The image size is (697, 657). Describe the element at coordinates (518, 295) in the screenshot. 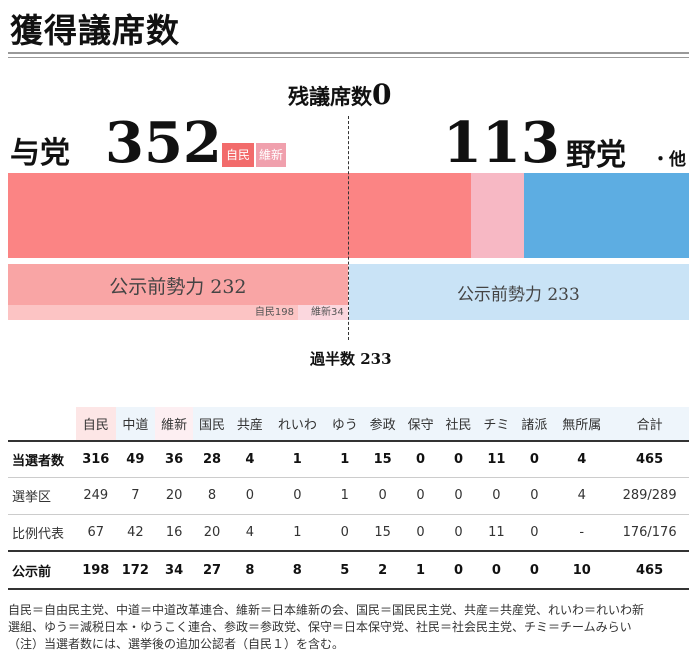

I see `pre-opposition-label: 公示前勢力 233` at that location.